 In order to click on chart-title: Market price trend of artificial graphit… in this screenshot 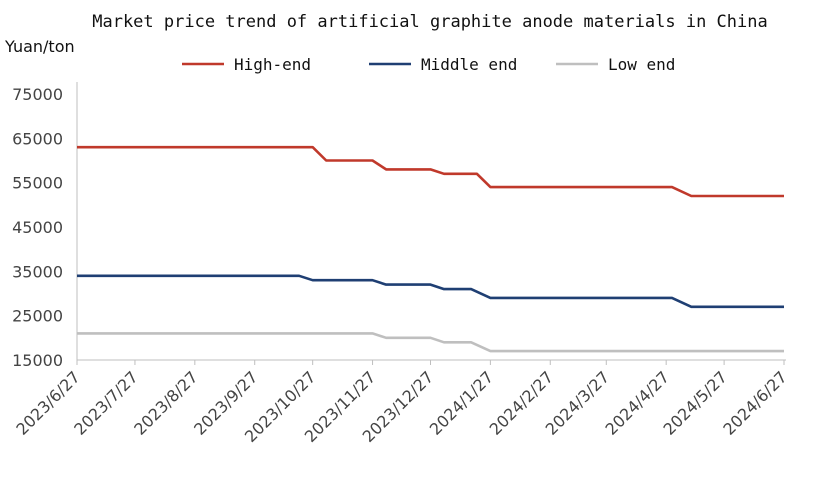, I will do `click(430, 22)`.